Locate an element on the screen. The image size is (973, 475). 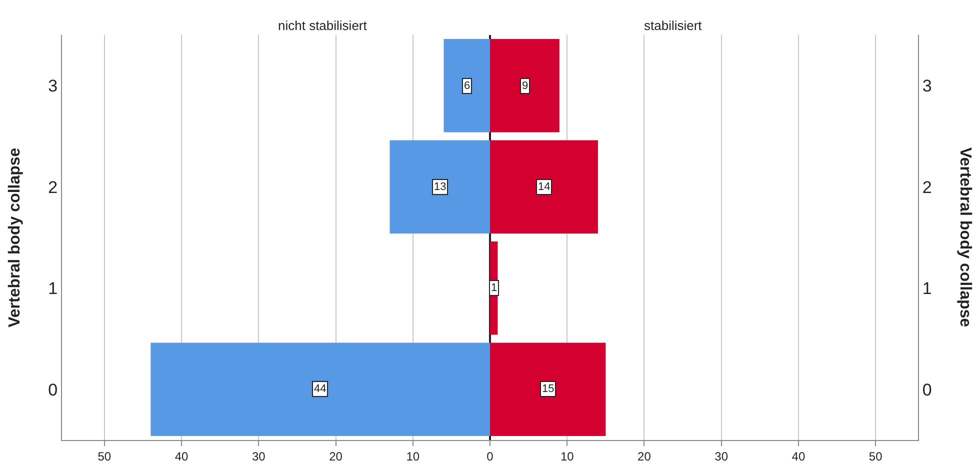
data-label: 15 is located at coordinates (548, 389).